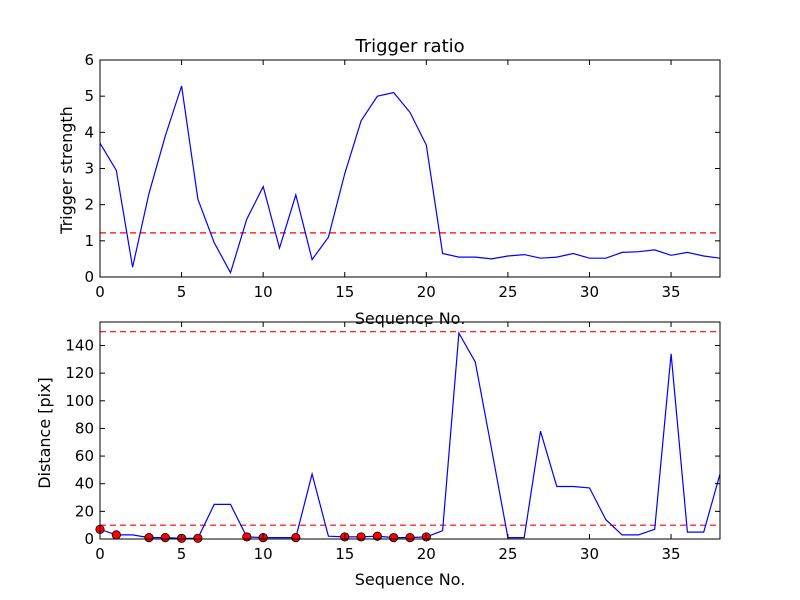  I want to click on top-x-tick-label: 25, so click(507, 292).